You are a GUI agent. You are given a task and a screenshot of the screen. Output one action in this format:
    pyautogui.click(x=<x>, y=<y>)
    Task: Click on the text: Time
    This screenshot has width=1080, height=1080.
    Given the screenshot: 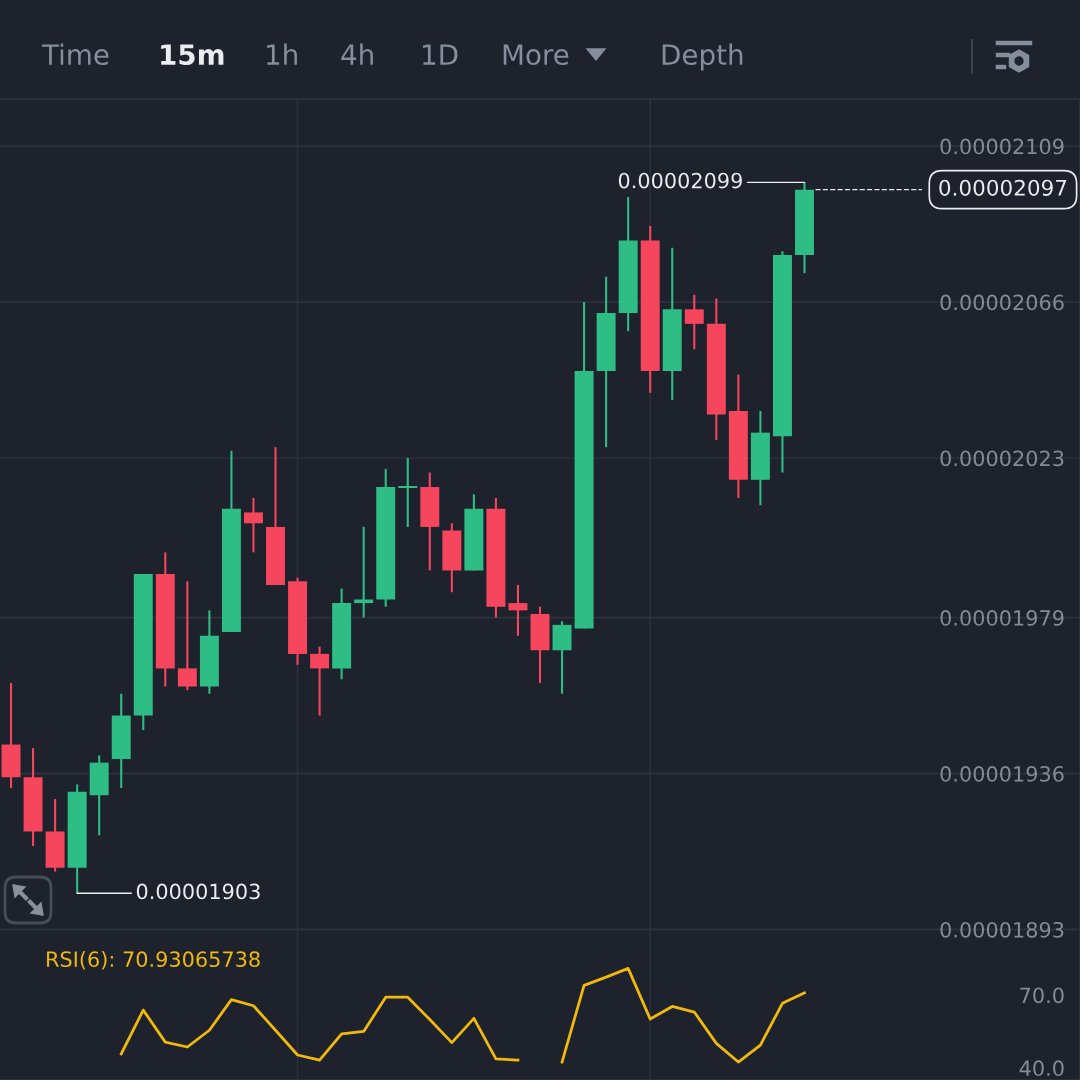 What is the action you would take?
    pyautogui.click(x=75, y=54)
    